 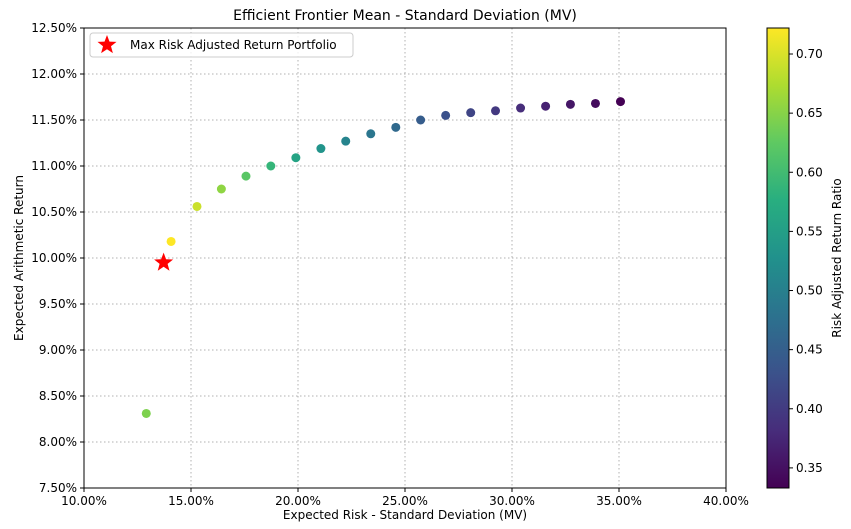 I want to click on x-axis-label: Expected Risk - Standard Deviation (MV), so click(x=405, y=515).